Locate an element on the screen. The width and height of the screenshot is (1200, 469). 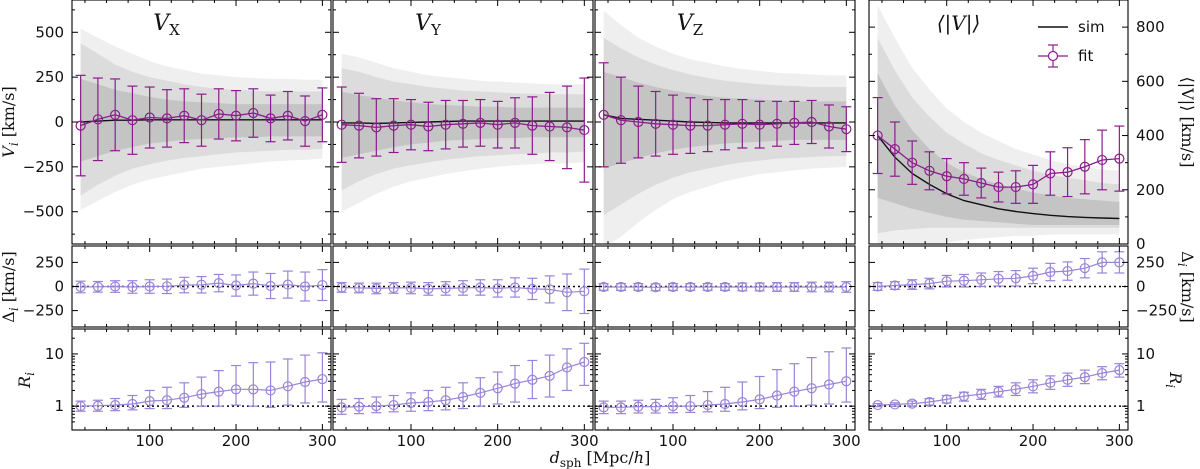
top-left-axis-label-part: V is located at coordinates (9, 151).